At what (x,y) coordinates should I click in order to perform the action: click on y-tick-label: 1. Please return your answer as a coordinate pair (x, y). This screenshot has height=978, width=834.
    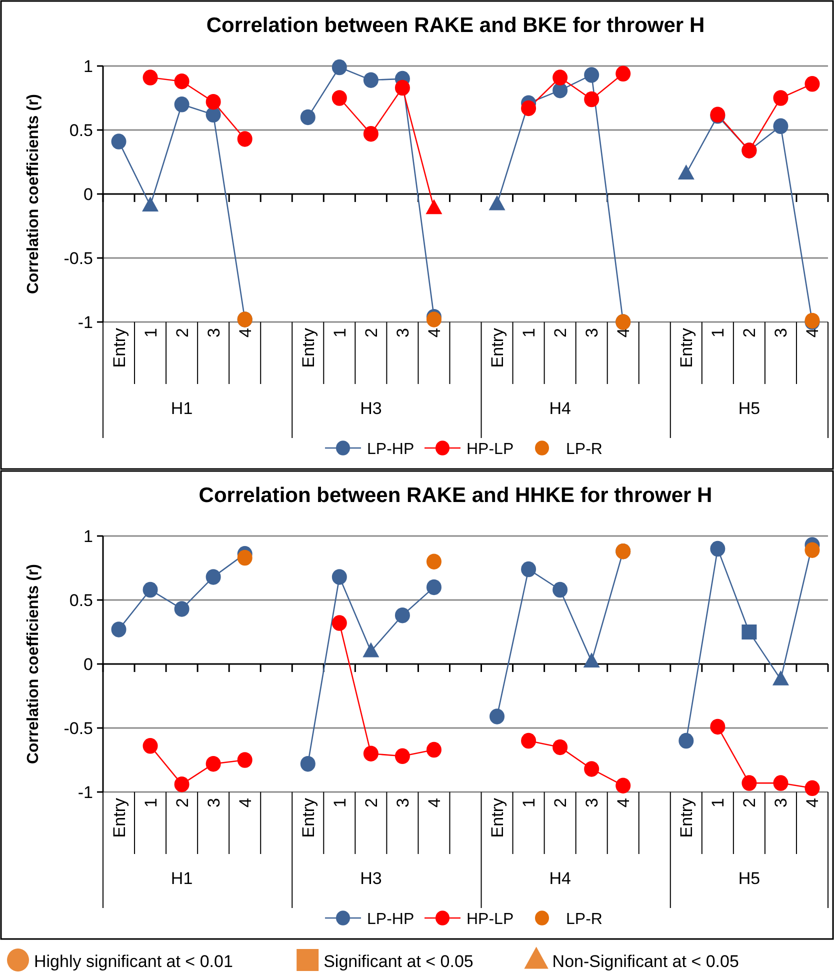
    Looking at the image, I should click on (88, 66).